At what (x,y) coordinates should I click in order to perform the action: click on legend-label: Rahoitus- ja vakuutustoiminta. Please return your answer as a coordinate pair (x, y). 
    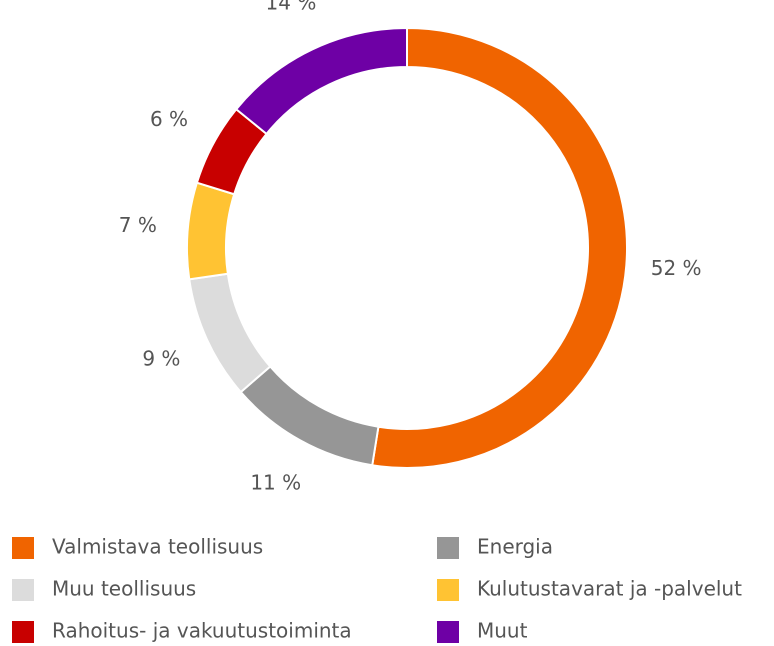
    Looking at the image, I should click on (202, 631).